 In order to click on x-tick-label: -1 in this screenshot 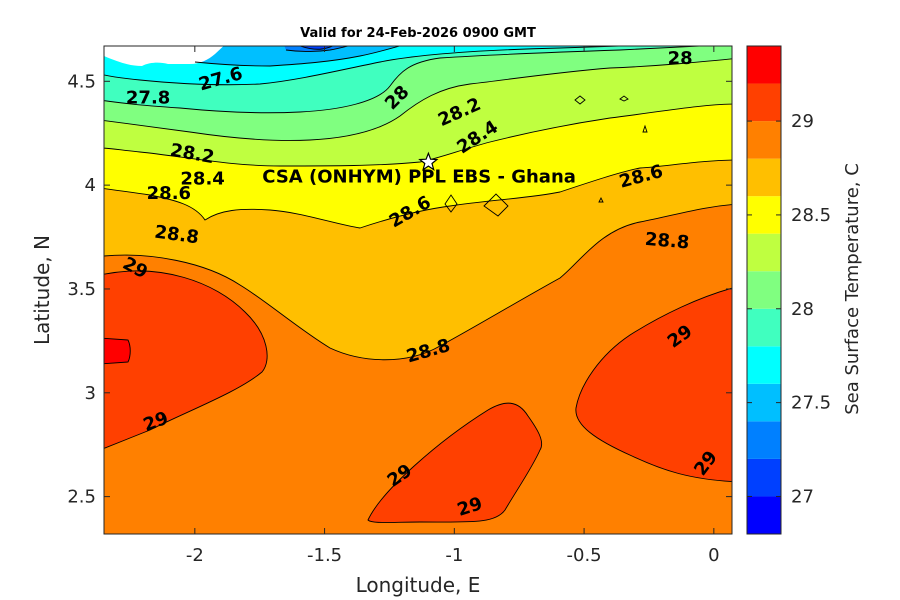, I will do `click(454, 555)`.